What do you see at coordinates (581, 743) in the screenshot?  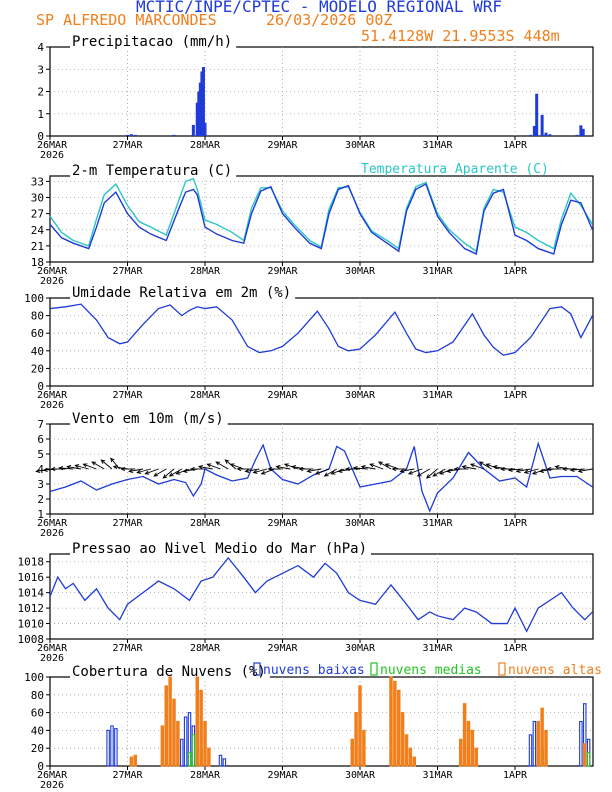 I see `low-cloud-bar` at bounding box center [581, 743].